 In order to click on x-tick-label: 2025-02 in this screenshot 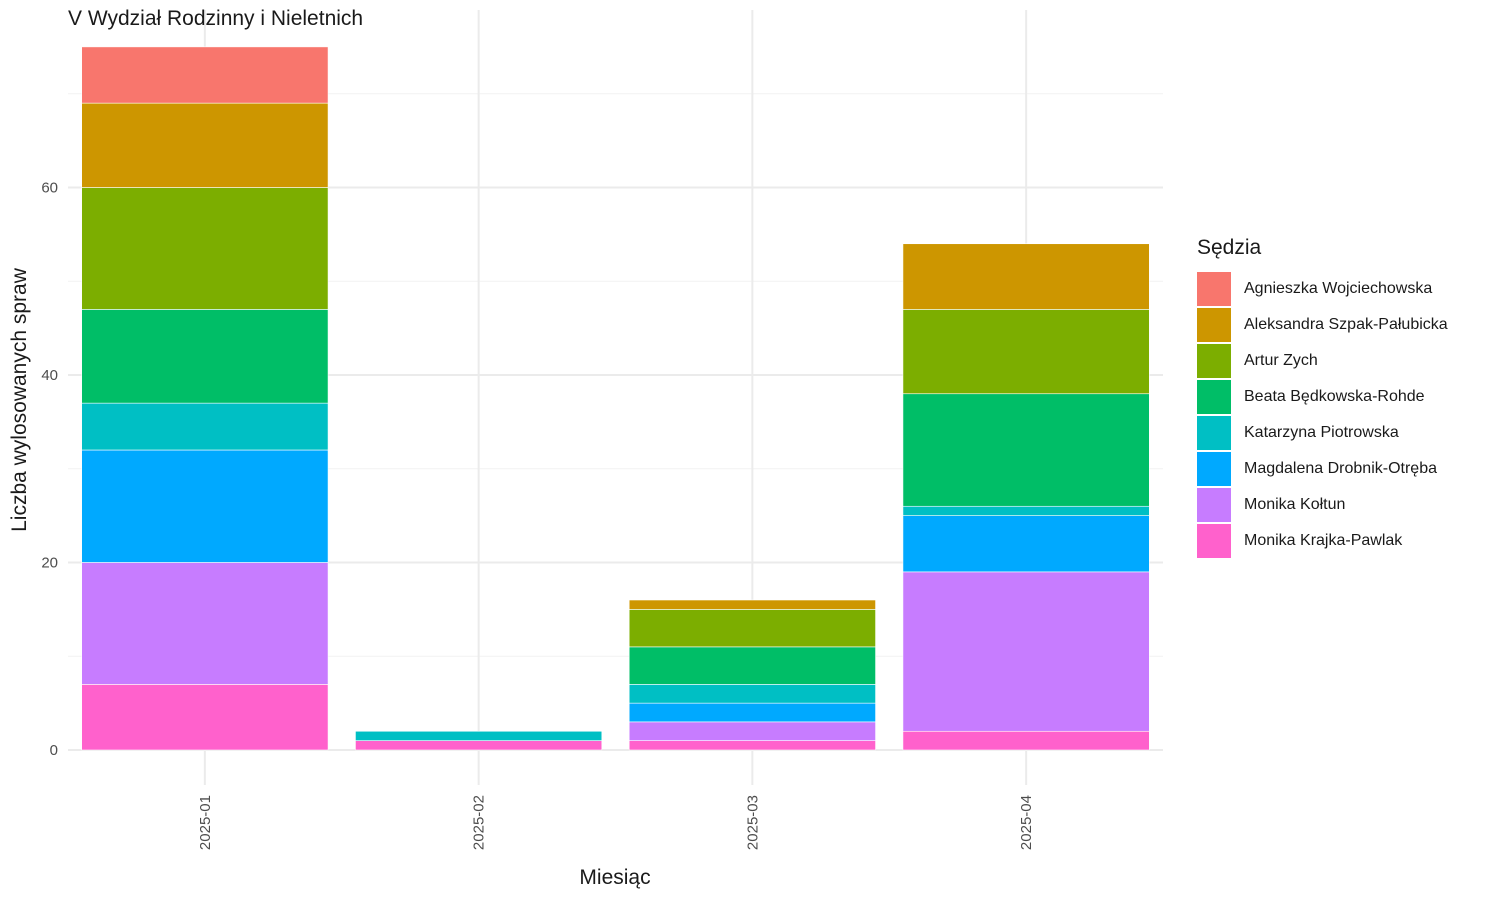, I will do `click(479, 822)`.